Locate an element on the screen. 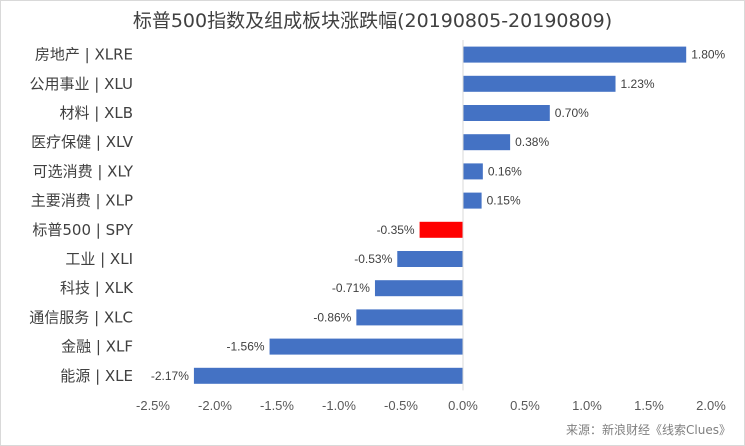 The width and height of the screenshot is (745, 446). x-tick-label: -2.0% is located at coordinates (215, 405).